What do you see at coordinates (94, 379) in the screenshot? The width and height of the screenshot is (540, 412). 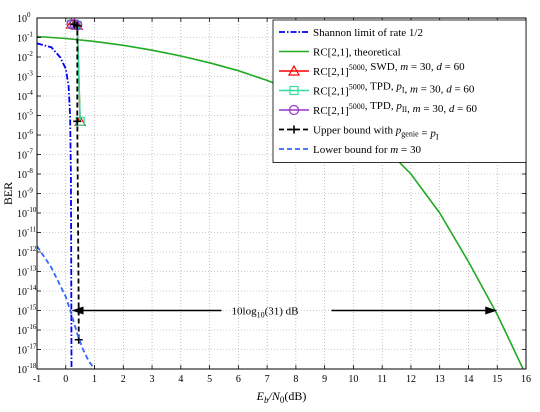 I see `x-tick-label: 1` at bounding box center [94, 379].